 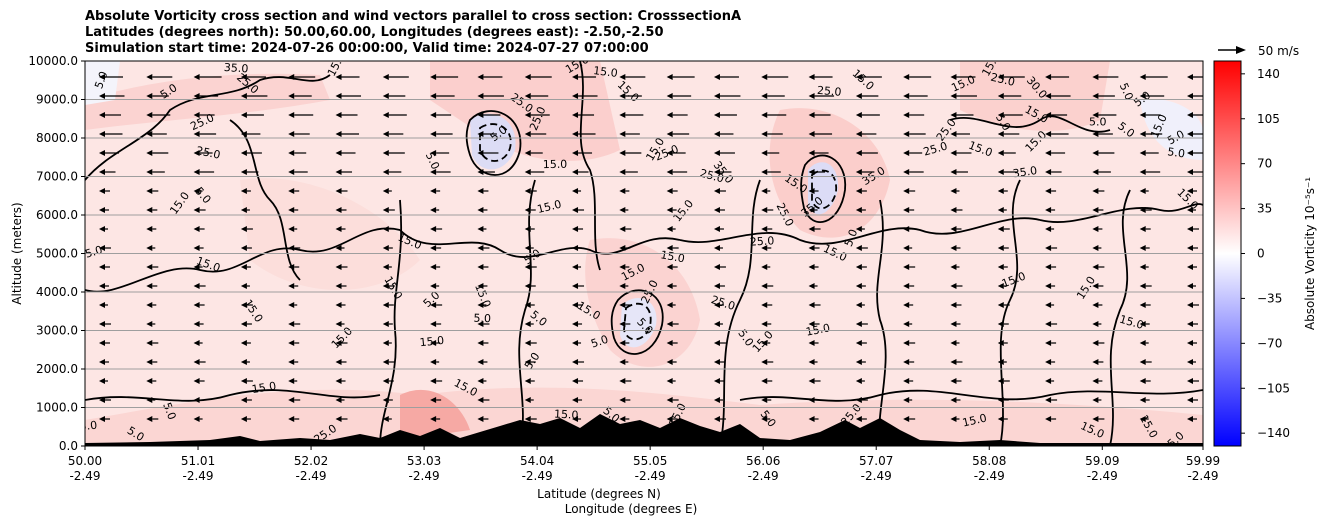 What do you see at coordinates (53, 61) in the screenshot?
I see `y-tick-label: 10000.0` at bounding box center [53, 61].